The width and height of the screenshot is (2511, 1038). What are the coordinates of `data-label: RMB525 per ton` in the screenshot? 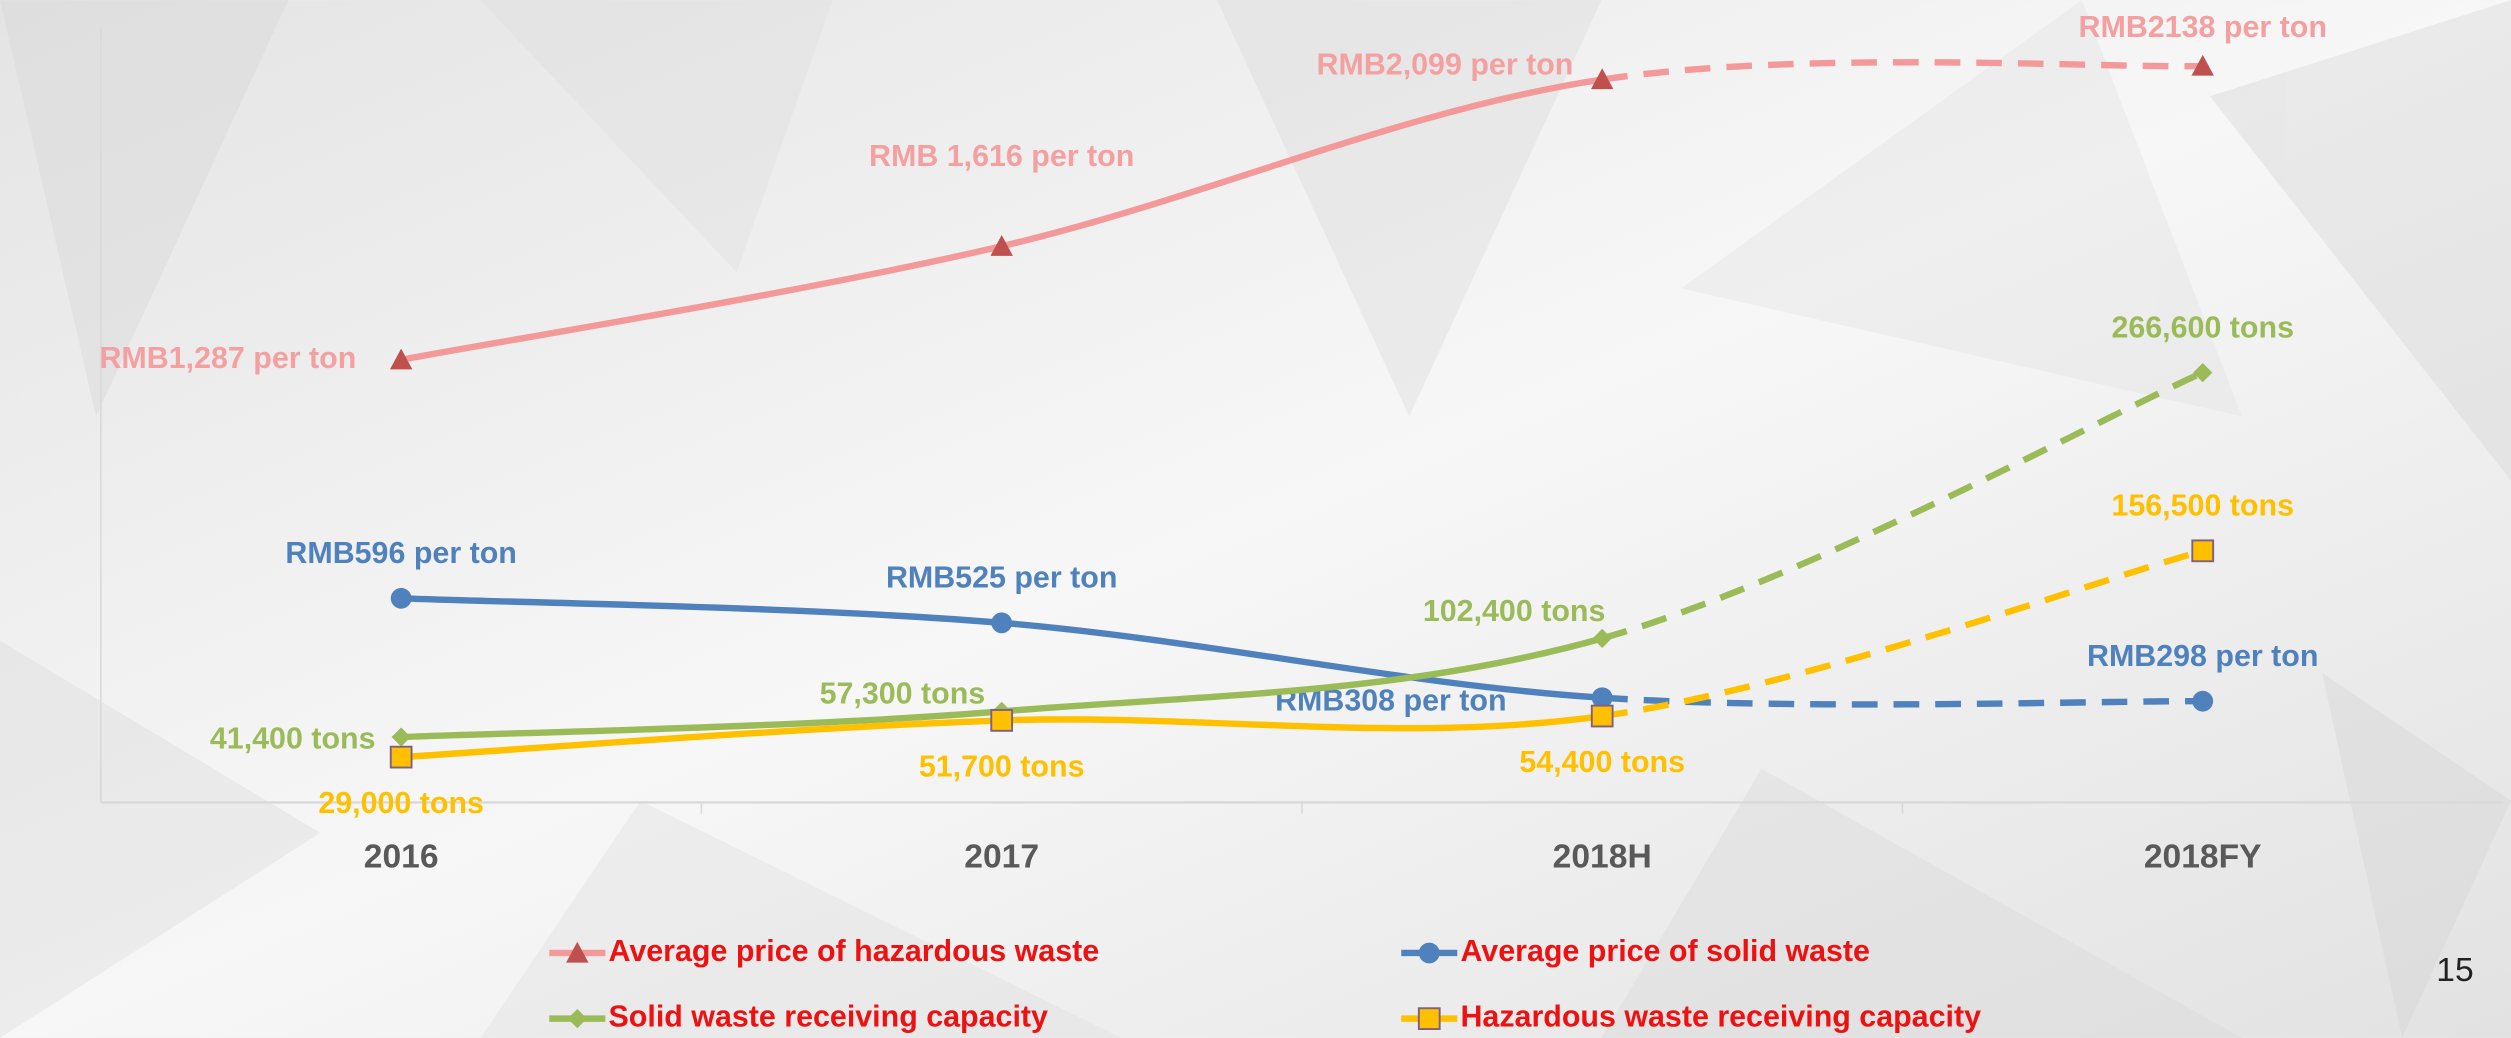 It's located at (1001, 578).